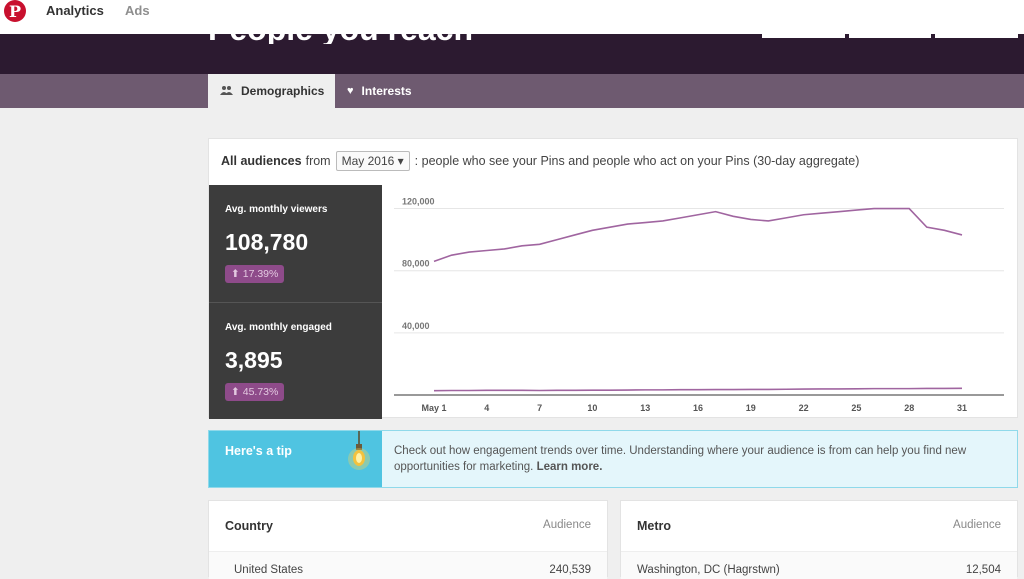  I want to click on y-tick-label: 120,000, so click(418, 202).